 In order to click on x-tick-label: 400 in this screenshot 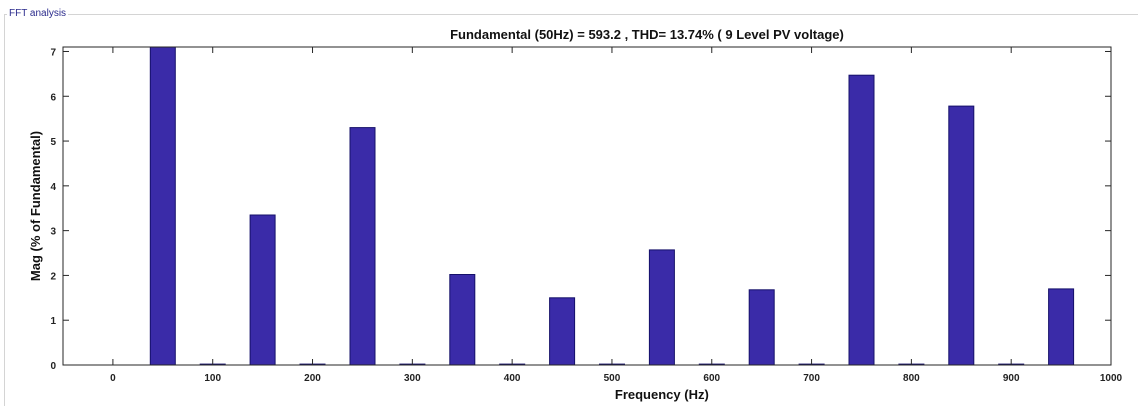, I will do `click(512, 378)`.